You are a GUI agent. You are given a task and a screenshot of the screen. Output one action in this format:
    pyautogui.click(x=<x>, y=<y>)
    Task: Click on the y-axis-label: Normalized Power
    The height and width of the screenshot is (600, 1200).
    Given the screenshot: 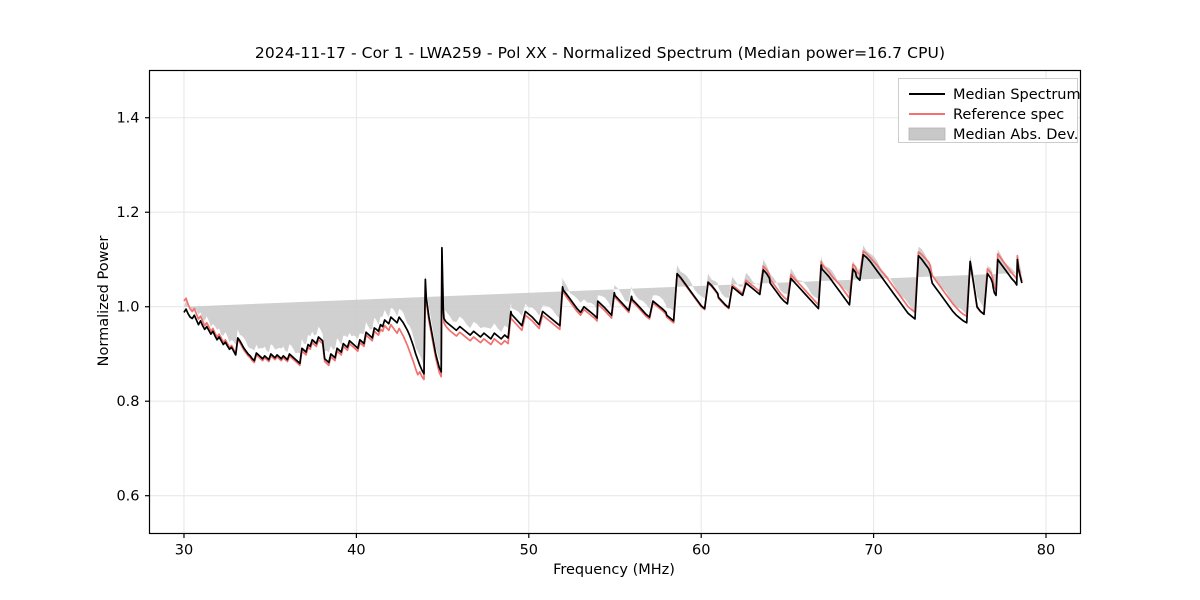 What is the action you would take?
    pyautogui.click(x=104, y=301)
    